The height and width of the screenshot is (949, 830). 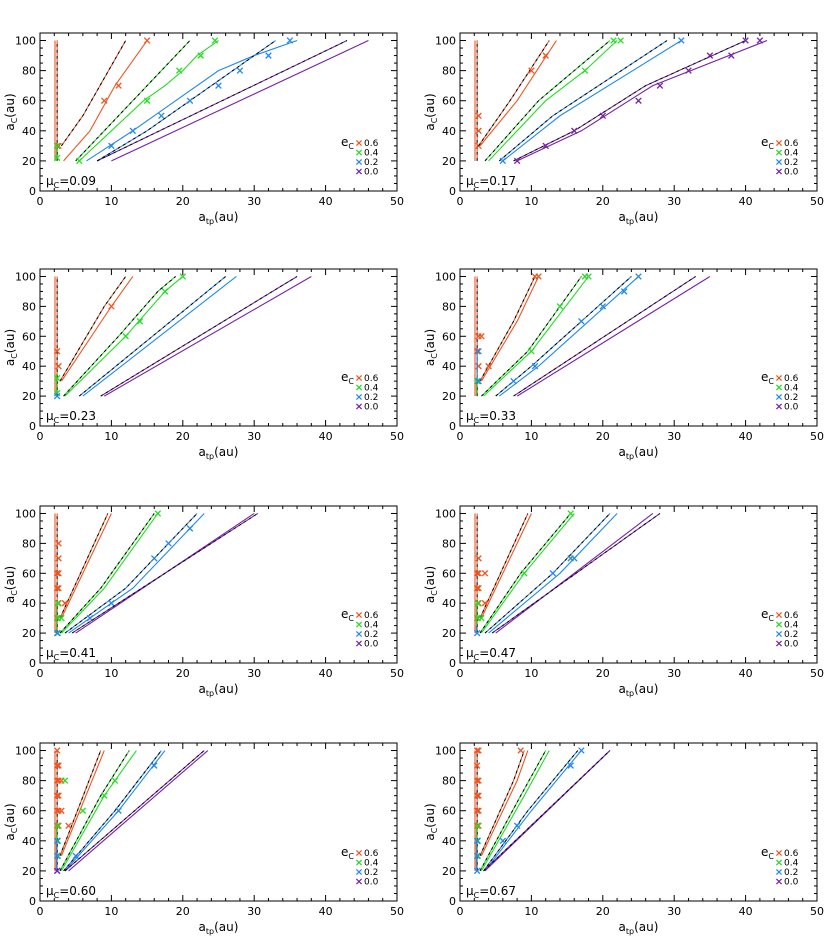 What do you see at coordinates (431, 347) in the screenshot?
I see `y-axis-label: aC(au)` at bounding box center [431, 347].